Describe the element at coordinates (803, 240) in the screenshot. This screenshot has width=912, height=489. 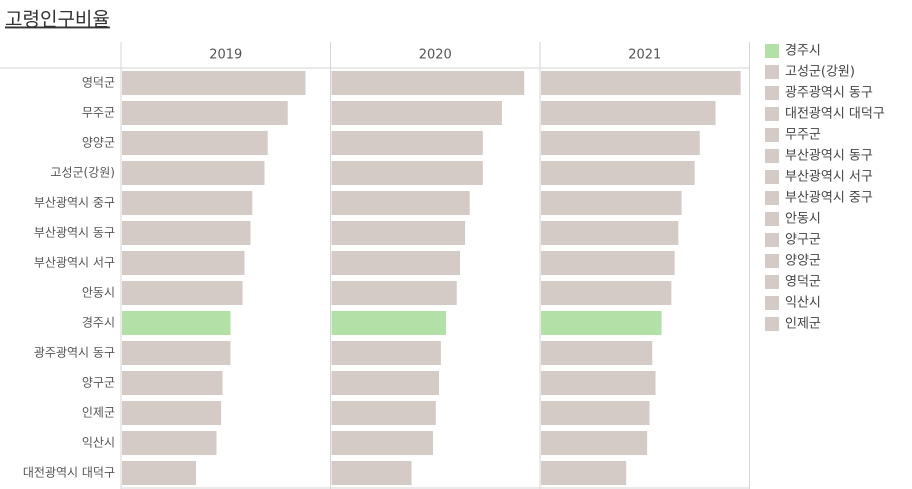
I see `legend-label: 양구군` at that location.